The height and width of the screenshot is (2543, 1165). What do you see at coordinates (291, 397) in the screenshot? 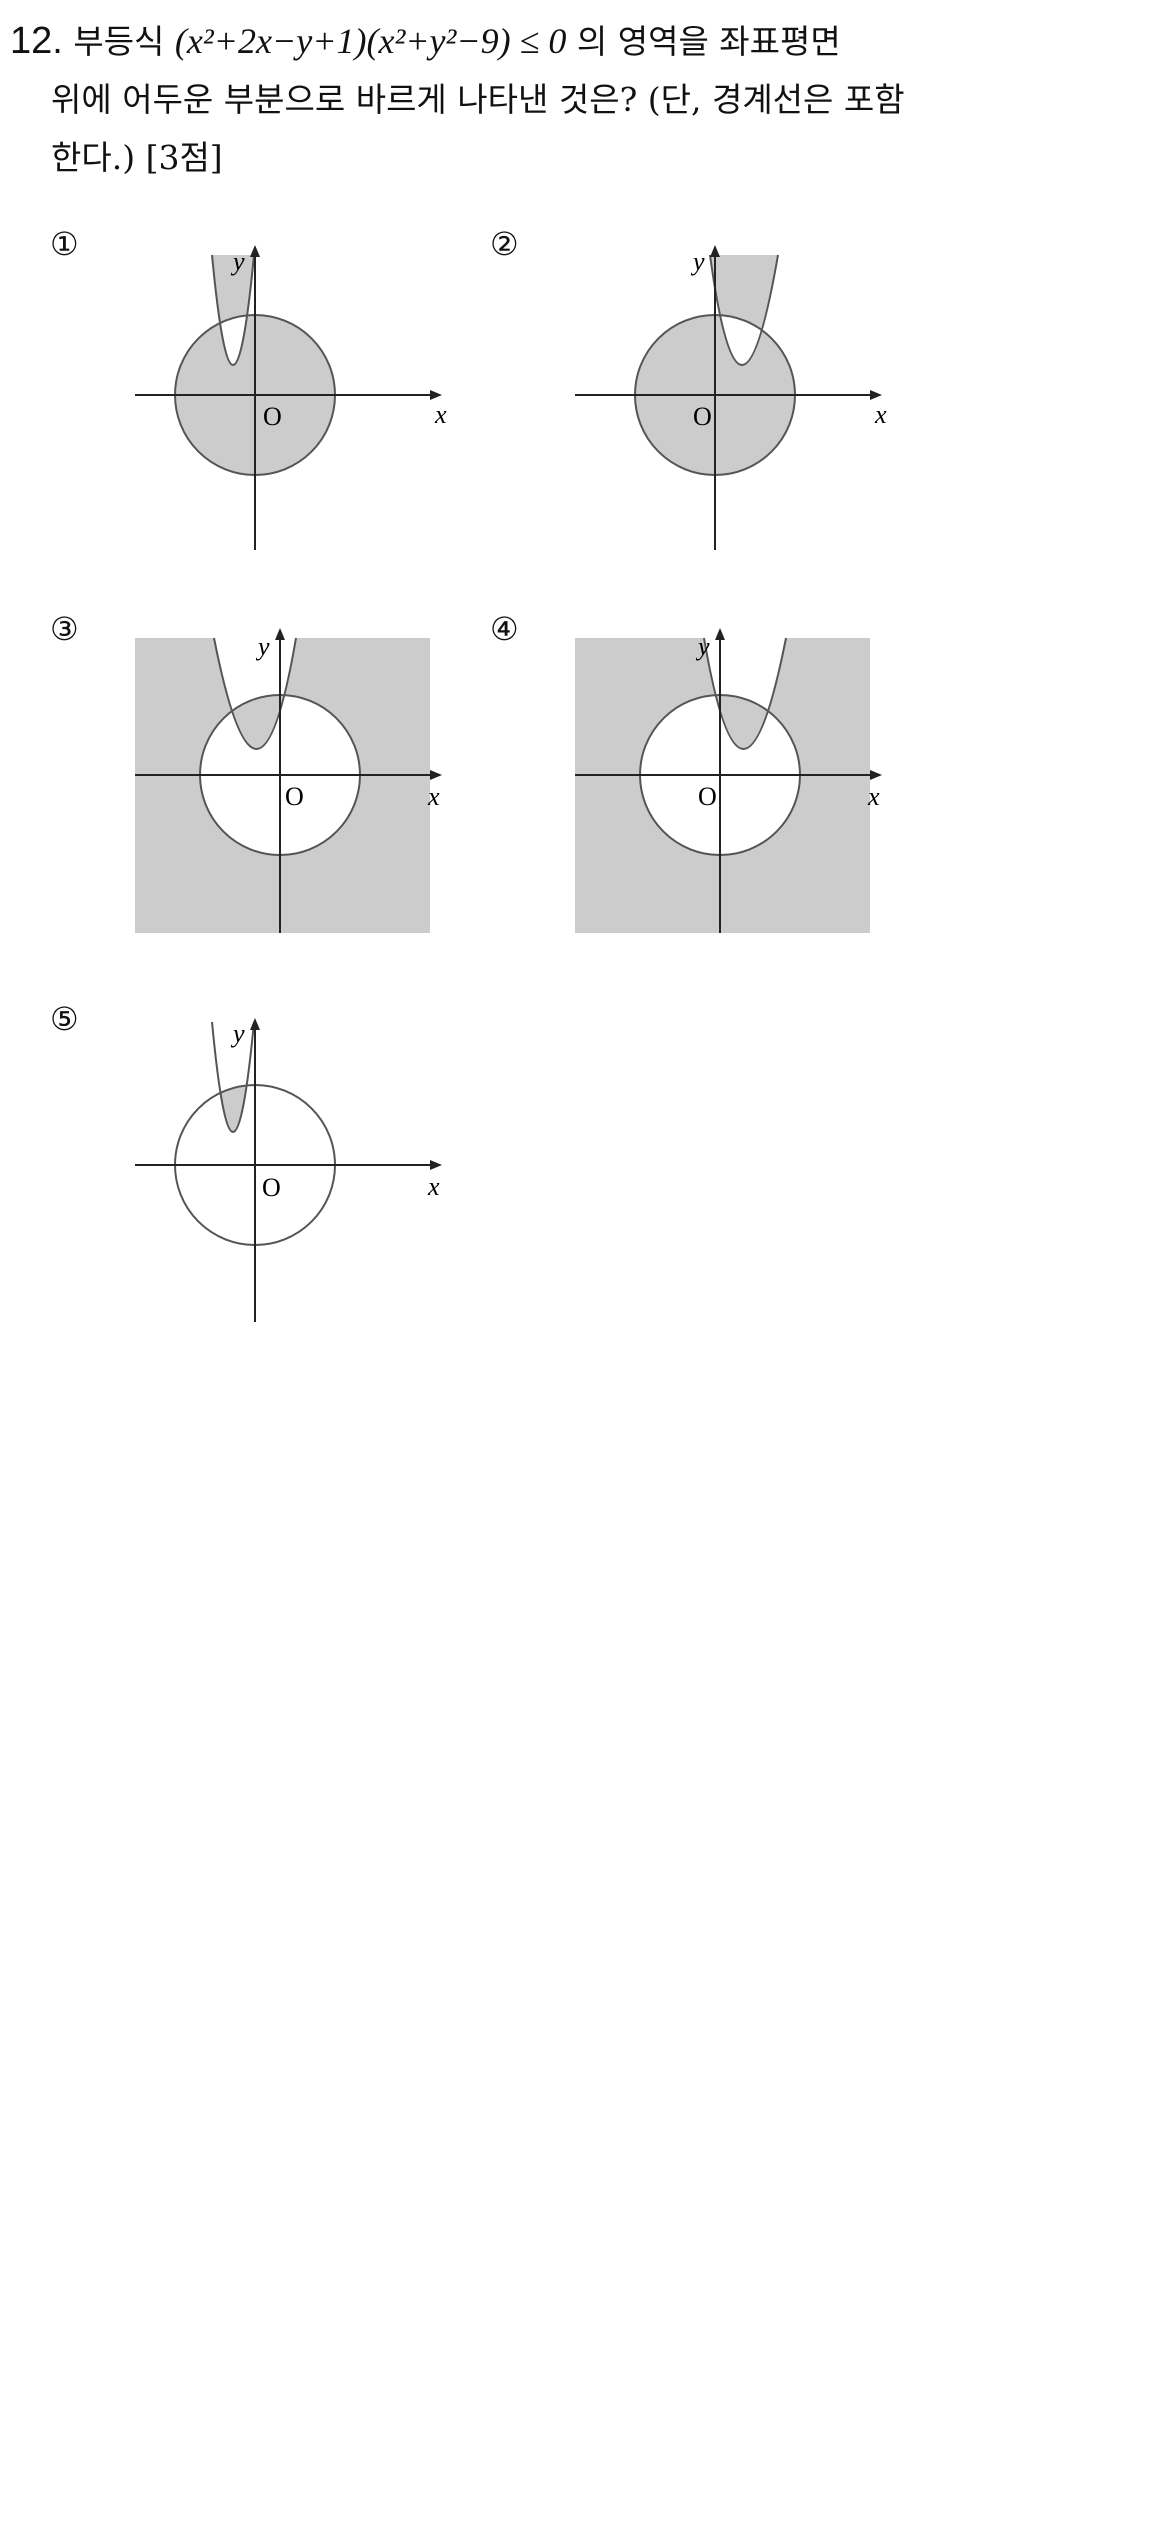
I see `option-1-graph: x y O` at bounding box center [291, 397].